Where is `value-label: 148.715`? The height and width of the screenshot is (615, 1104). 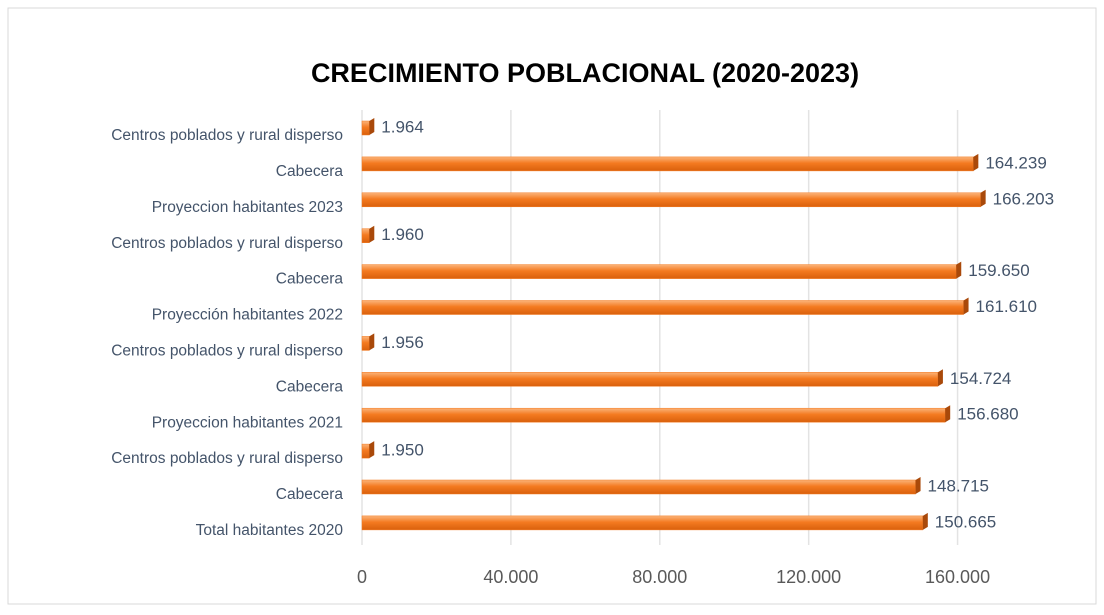
value-label: 148.715 is located at coordinates (958, 485).